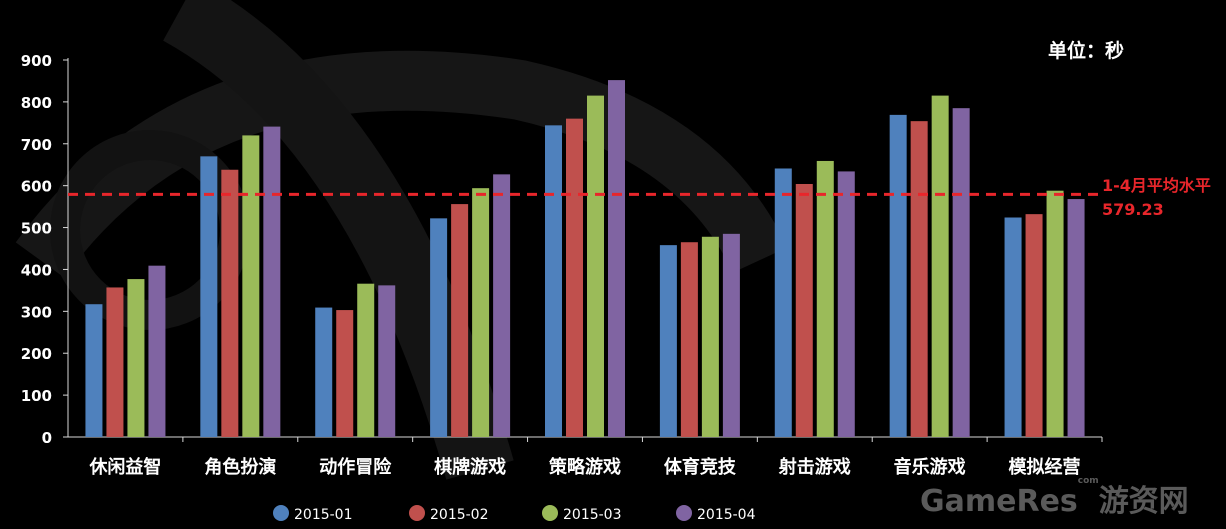 The width and height of the screenshot is (1226, 529). I want to click on x-tick-label: 体育竞技, so click(700, 467).